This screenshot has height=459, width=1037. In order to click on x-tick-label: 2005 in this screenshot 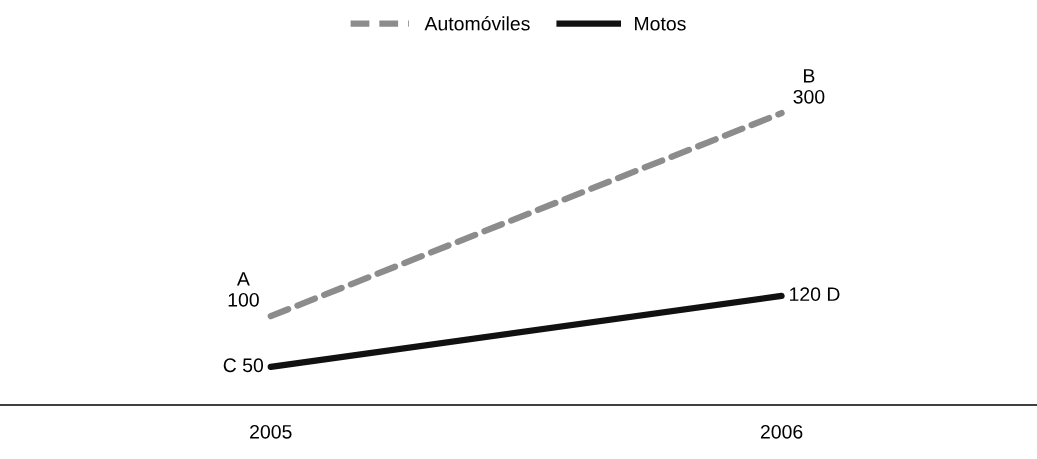, I will do `click(271, 431)`.